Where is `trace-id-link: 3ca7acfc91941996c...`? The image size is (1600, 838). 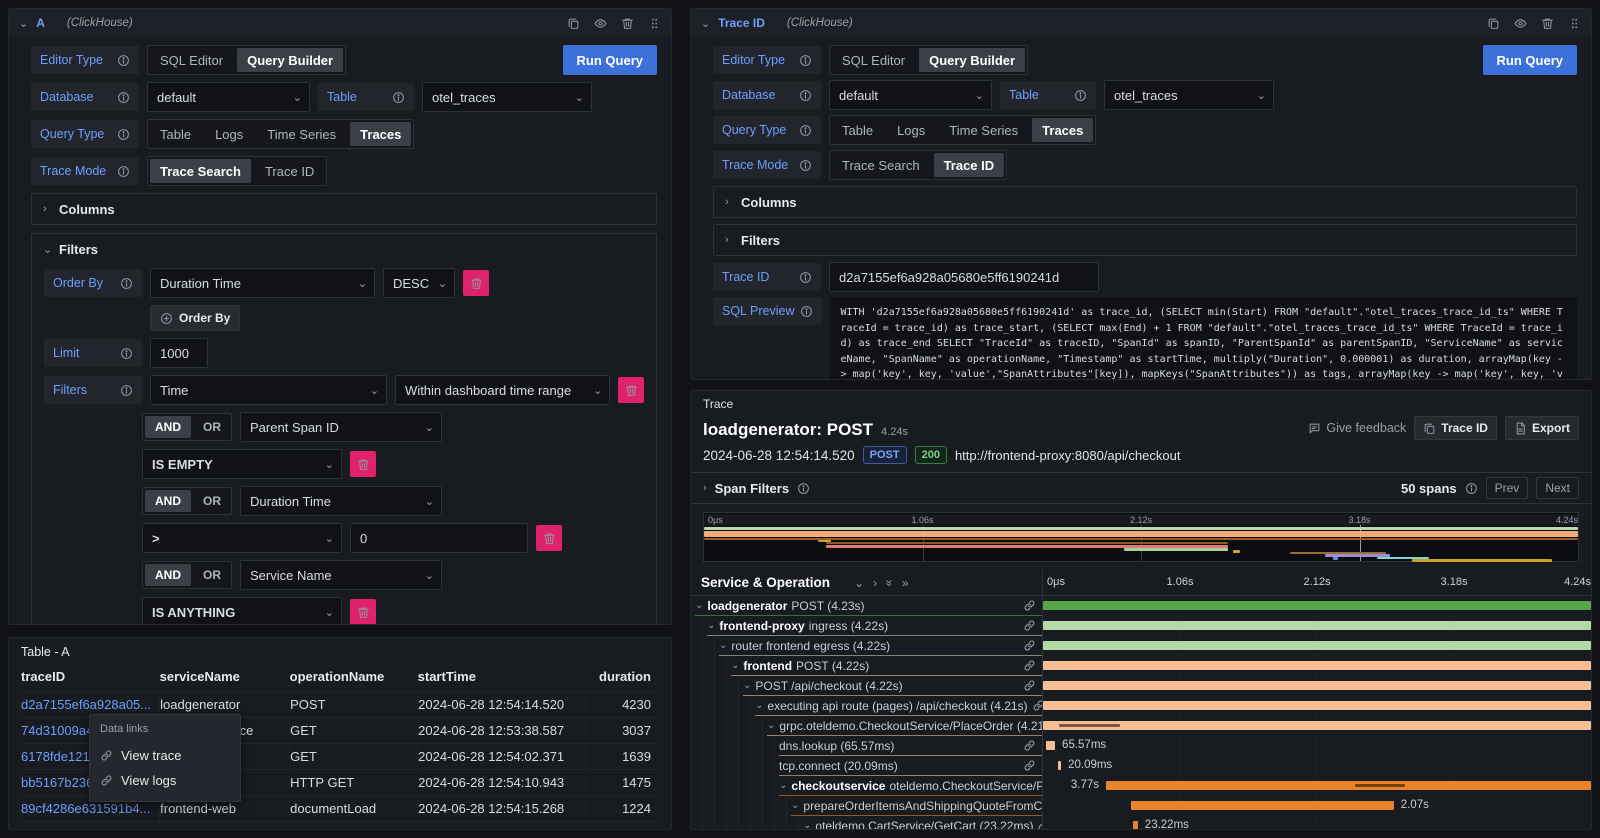 trace-id-link: 3ca7acfc91941996c... is located at coordinates (91, 825).